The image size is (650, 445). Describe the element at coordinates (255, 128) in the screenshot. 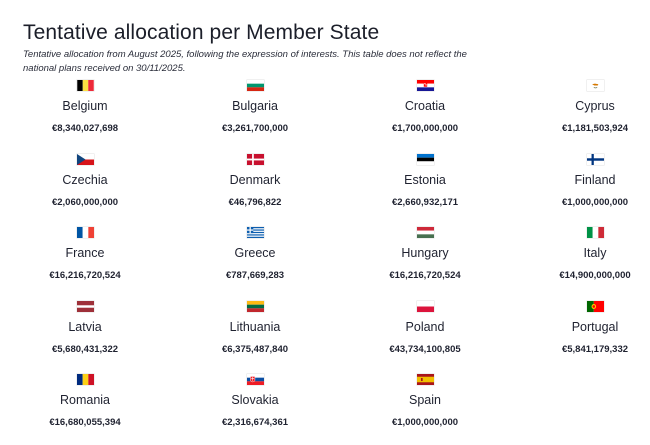

I see `member-state-amount: €3,261,700,000` at that location.